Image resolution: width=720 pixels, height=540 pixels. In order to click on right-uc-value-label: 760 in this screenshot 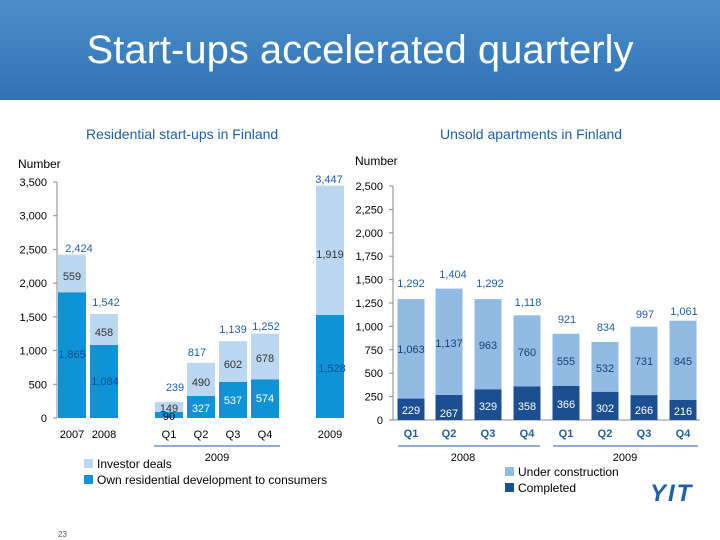, I will do `click(527, 353)`.